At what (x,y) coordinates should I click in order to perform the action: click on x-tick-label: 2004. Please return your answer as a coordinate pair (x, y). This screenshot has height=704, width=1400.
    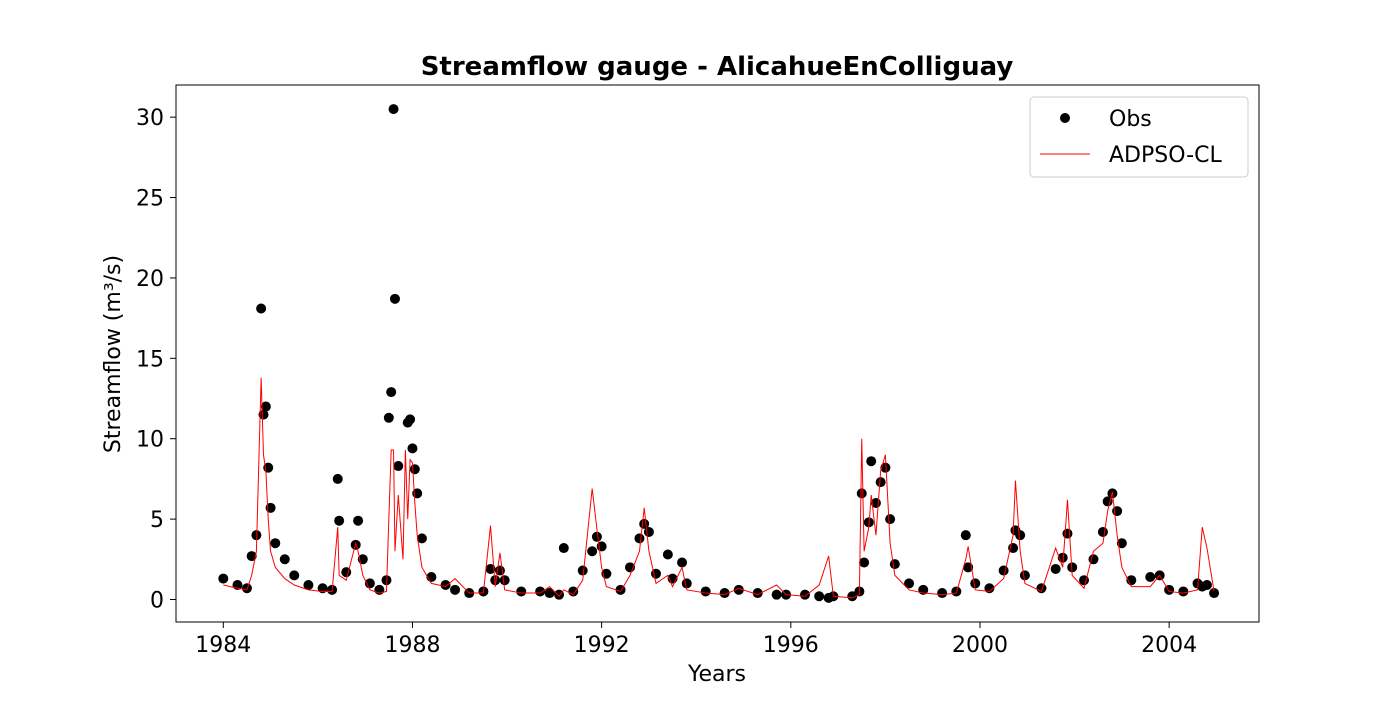
    Looking at the image, I should click on (1169, 645).